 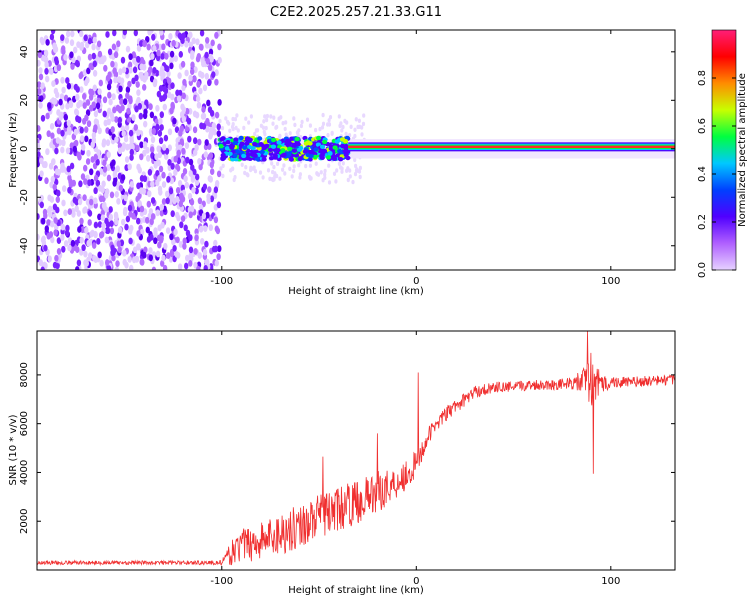 What do you see at coordinates (24, 197) in the screenshot?
I see `y-tick-label: -20` at bounding box center [24, 197].